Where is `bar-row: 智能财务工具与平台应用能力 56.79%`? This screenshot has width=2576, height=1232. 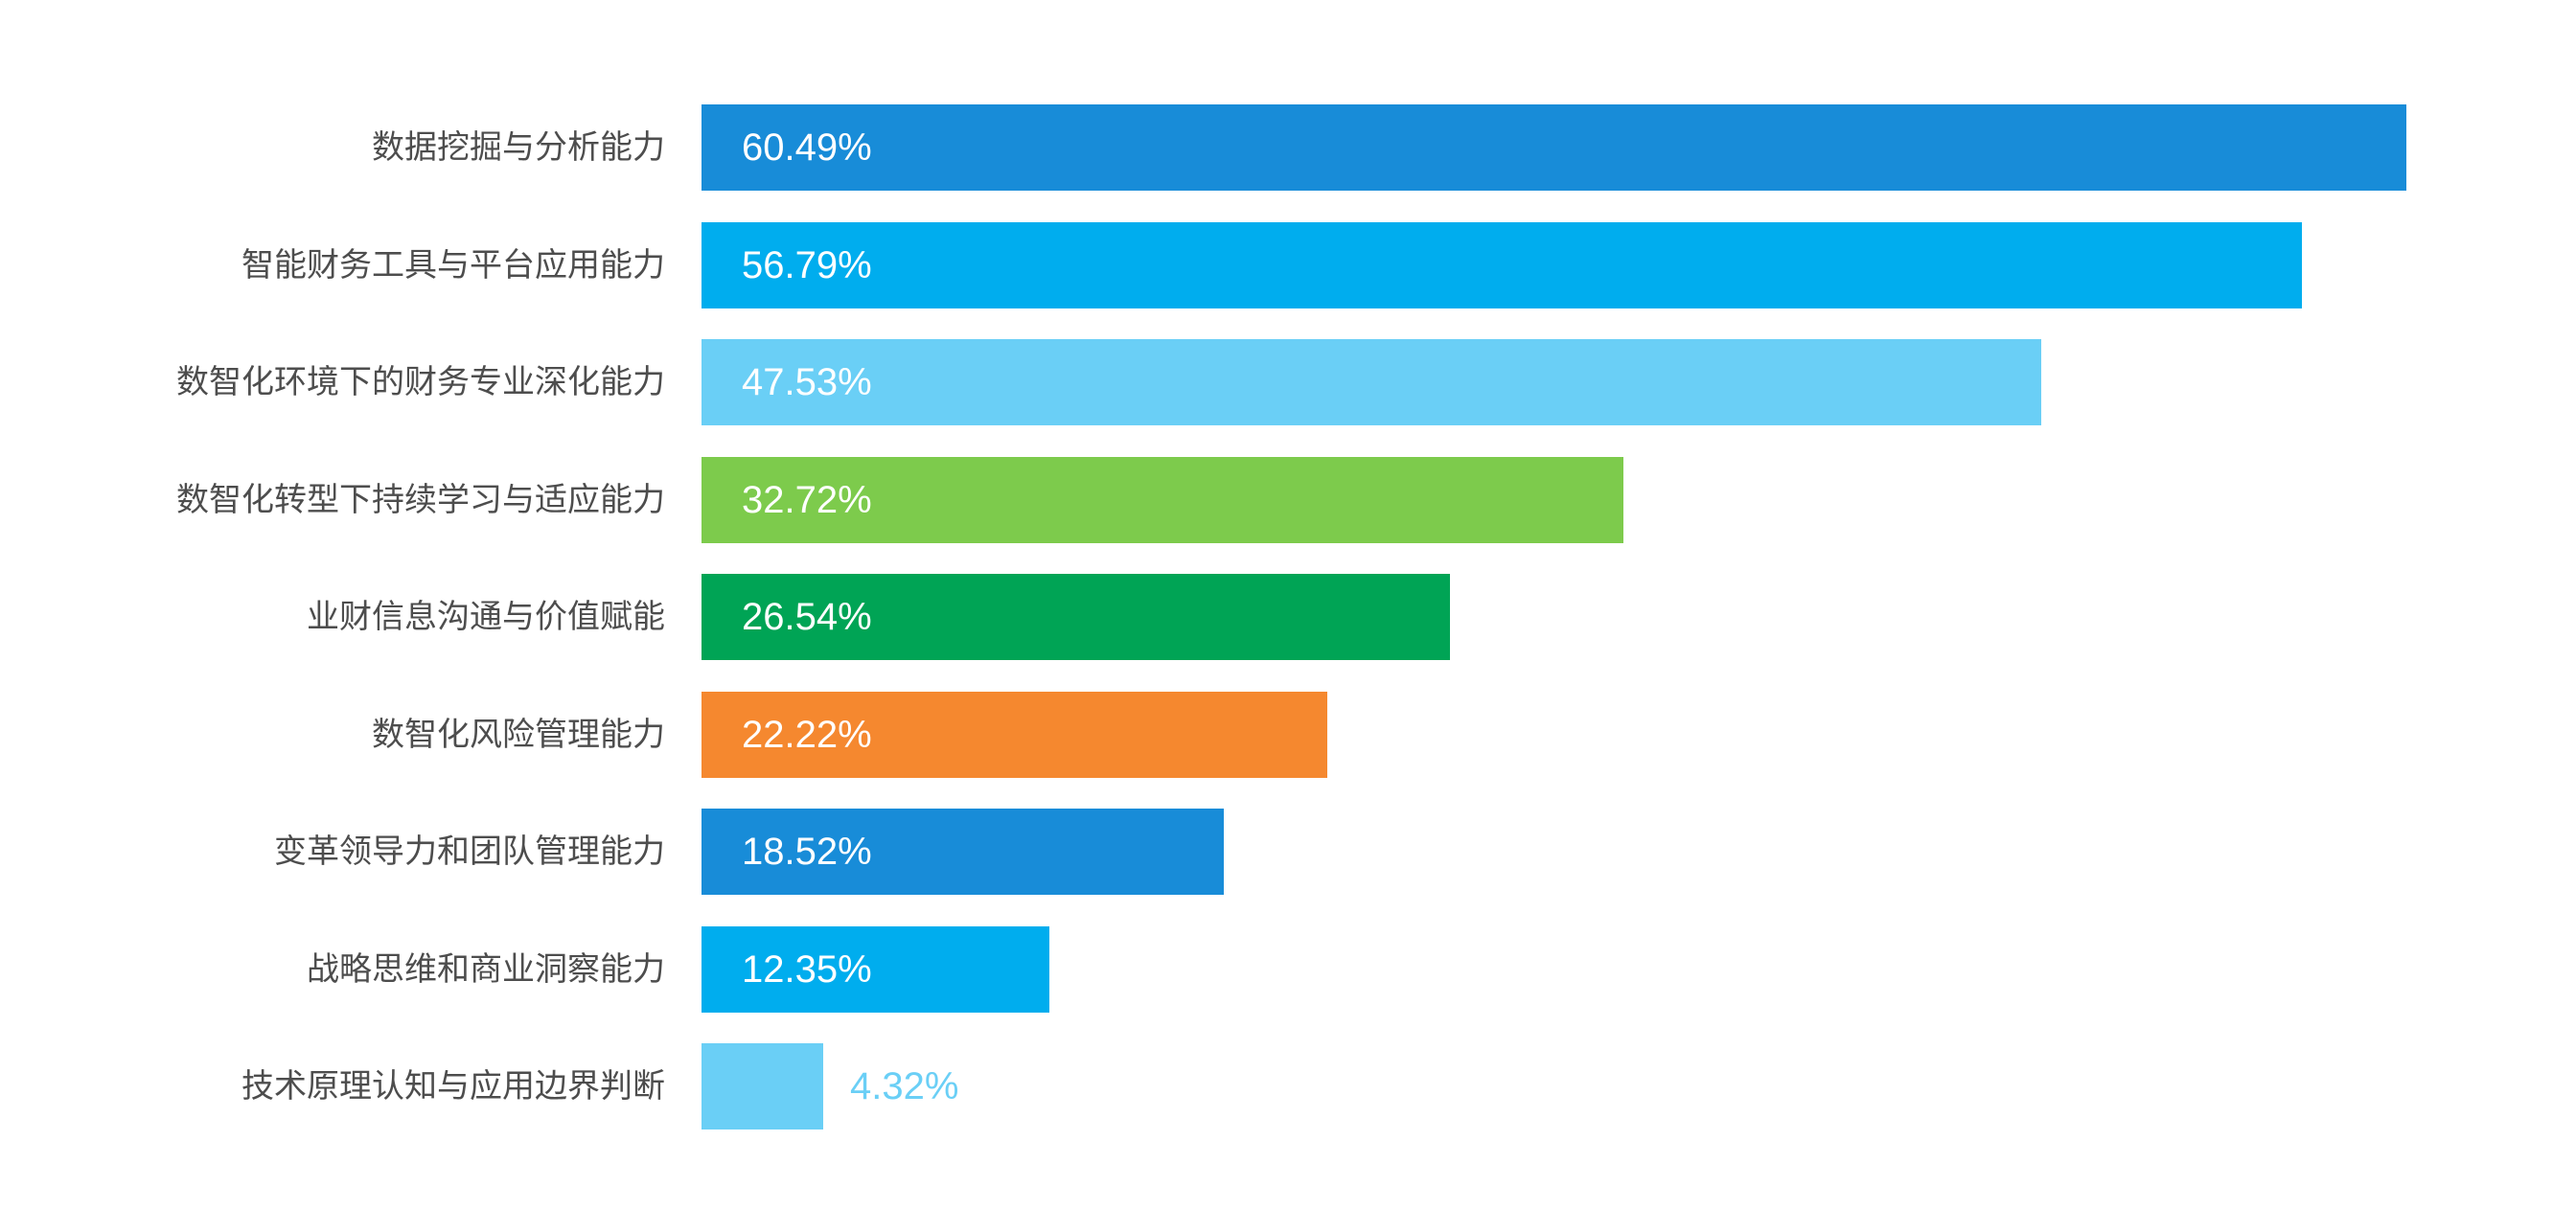 bar-row: 智能财务工具与平台应用能力 56.79% is located at coordinates (1288, 265).